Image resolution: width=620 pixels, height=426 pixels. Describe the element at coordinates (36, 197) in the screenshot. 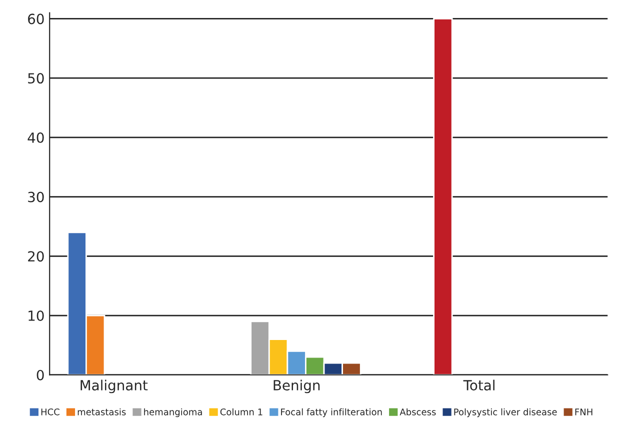

I see `y-tick-label: 30` at that location.